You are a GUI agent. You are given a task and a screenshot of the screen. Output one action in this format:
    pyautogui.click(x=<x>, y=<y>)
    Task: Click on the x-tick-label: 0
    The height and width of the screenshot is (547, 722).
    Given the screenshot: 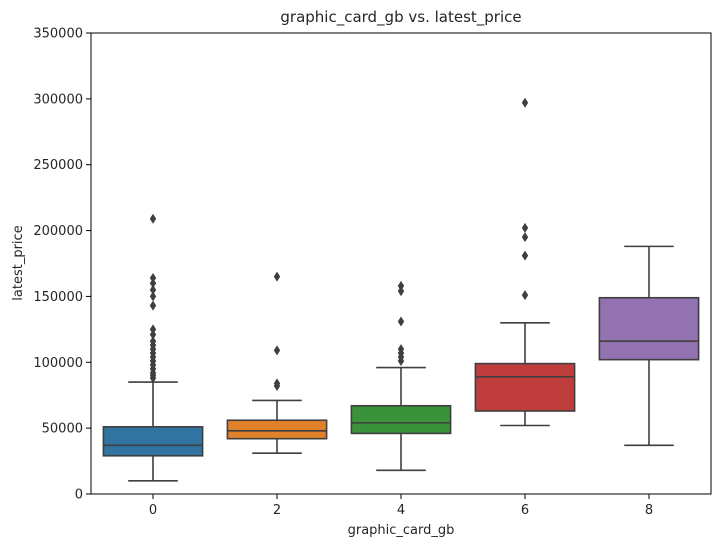 What is the action you would take?
    pyautogui.click(x=153, y=510)
    